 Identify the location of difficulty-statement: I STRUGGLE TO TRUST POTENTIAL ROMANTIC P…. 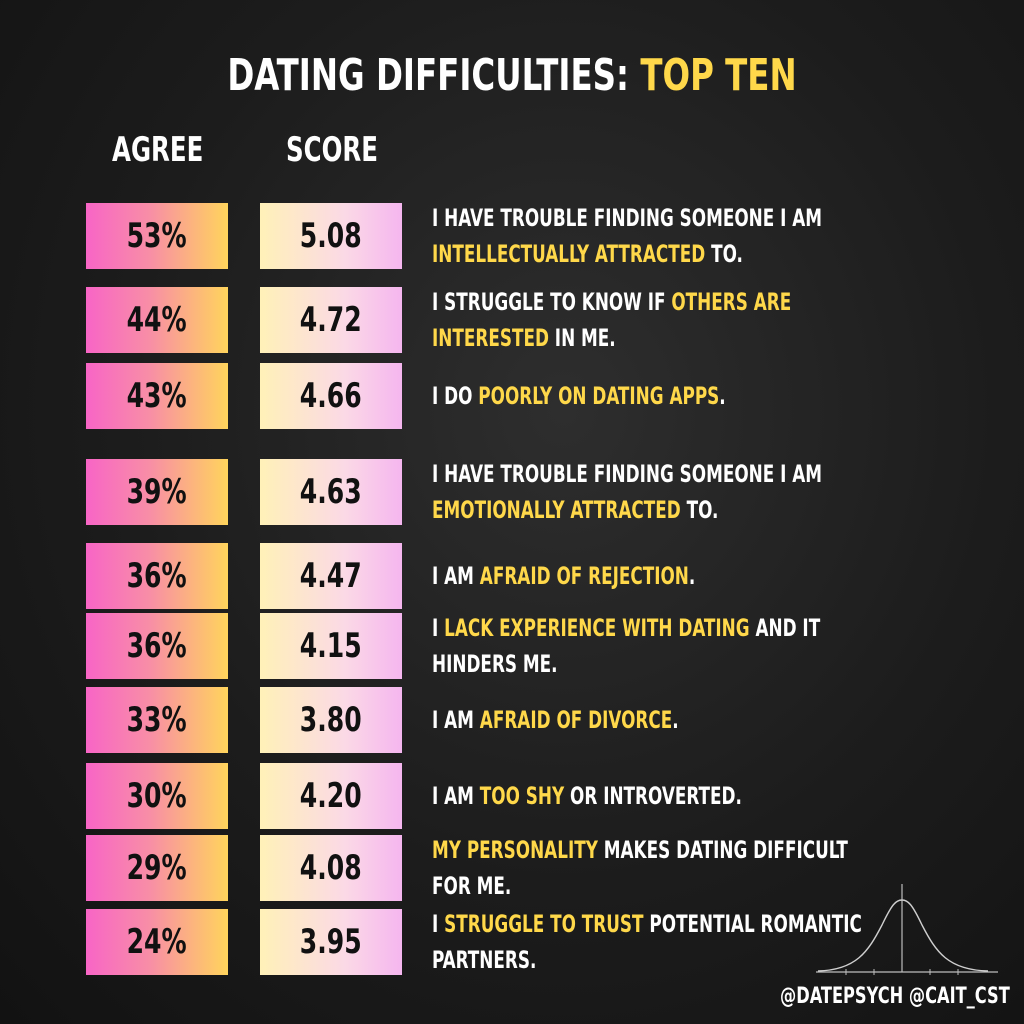
(712, 942).